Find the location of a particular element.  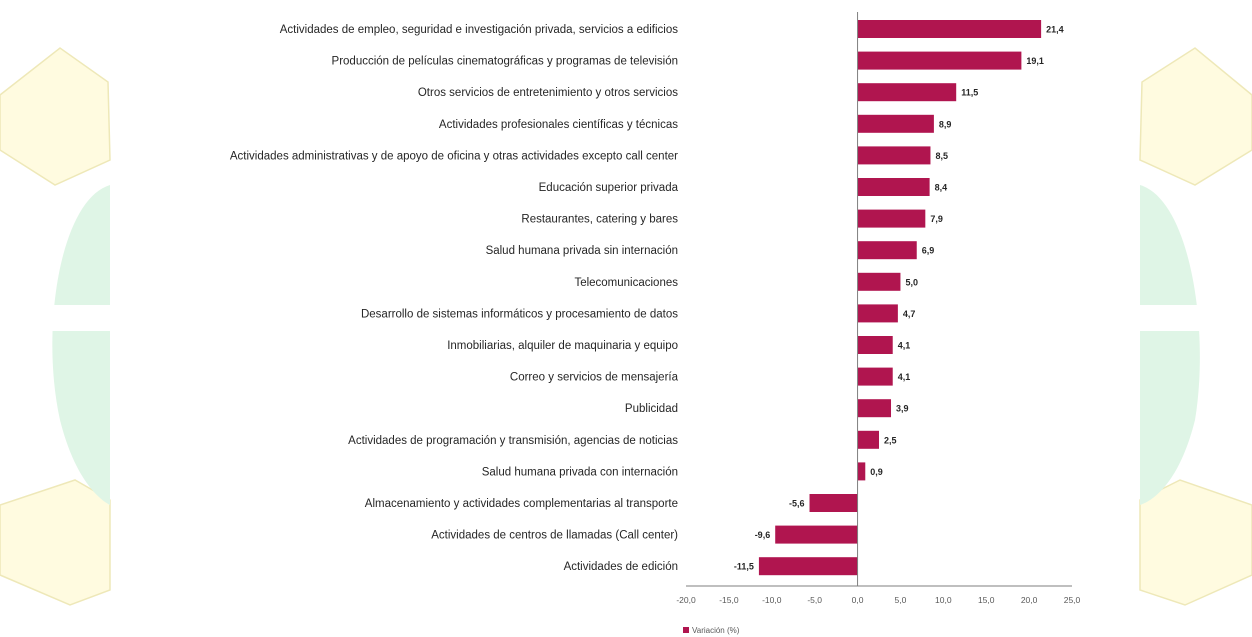

value-label: 21,4 is located at coordinates (1055, 30).